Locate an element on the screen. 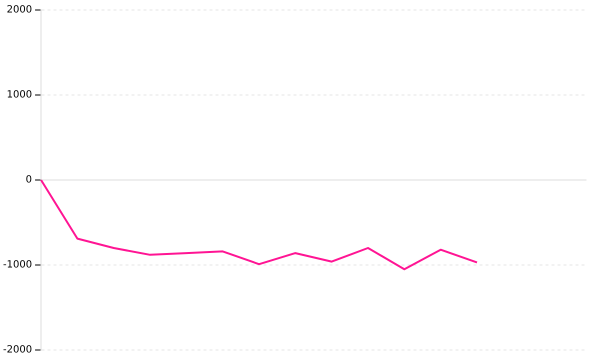 The height and width of the screenshot is (360, 600). y-tick-label: 2000 is located at coordinates (19, 10).